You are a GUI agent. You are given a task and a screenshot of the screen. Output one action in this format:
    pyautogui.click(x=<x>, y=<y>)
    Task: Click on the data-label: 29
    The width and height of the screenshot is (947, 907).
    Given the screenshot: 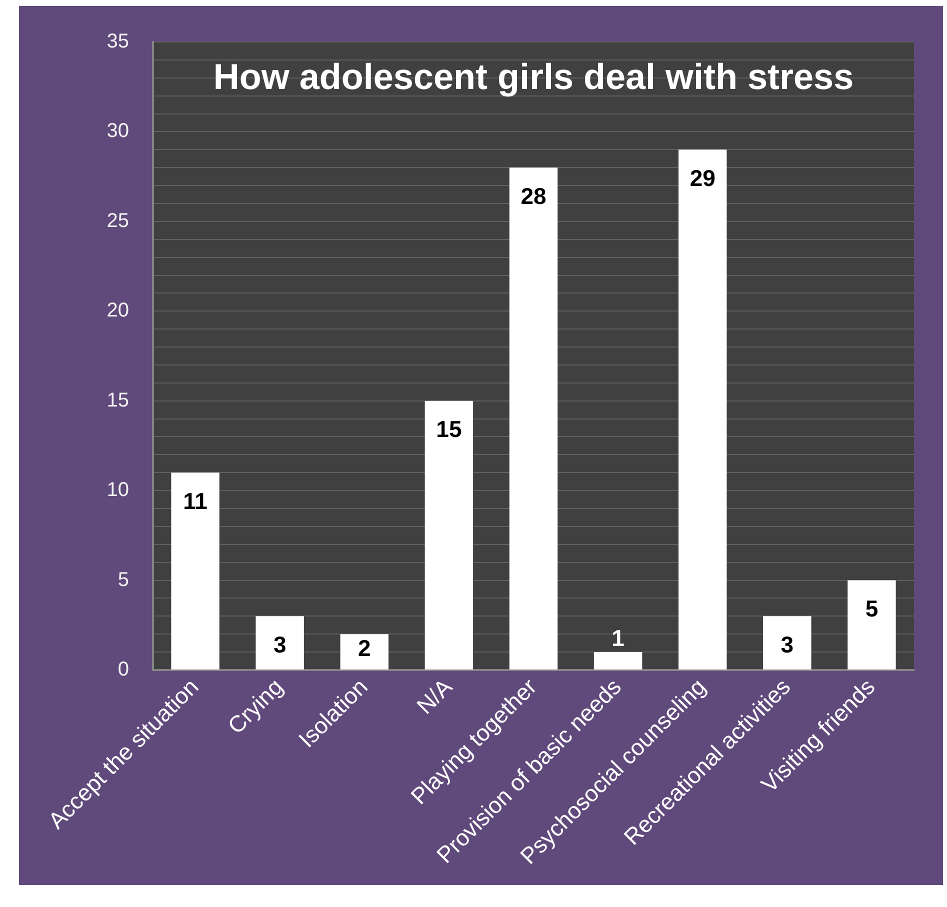 What is the action you would take?
    pyautogui.click(x=703, y=178)
    